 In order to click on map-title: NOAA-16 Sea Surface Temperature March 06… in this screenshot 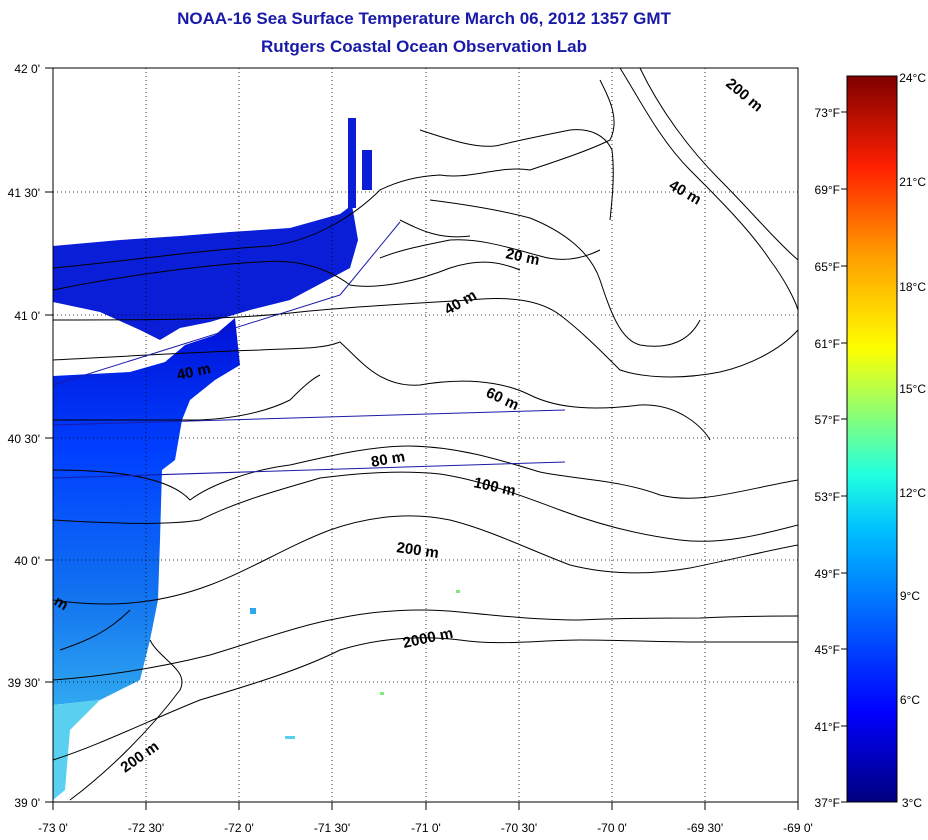, I will do `click(424, 18)`.